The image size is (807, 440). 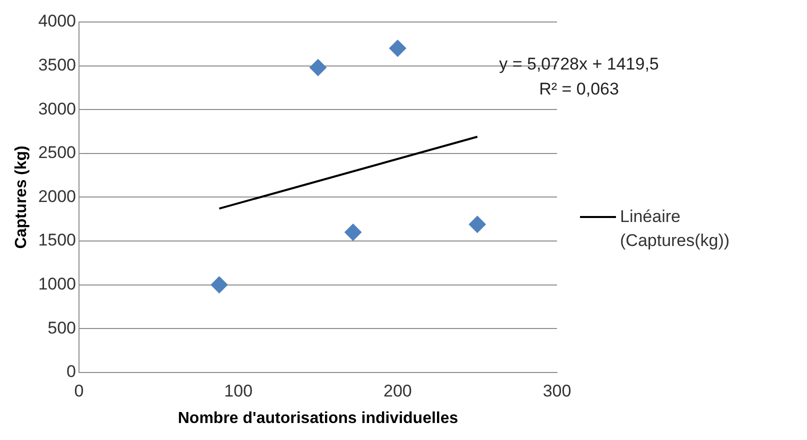 What do you see at coordinates (579, 64) in the screenshot?
I see `annotation: y = 5,0728x + 1419,5` at bounding box center [579, 64].